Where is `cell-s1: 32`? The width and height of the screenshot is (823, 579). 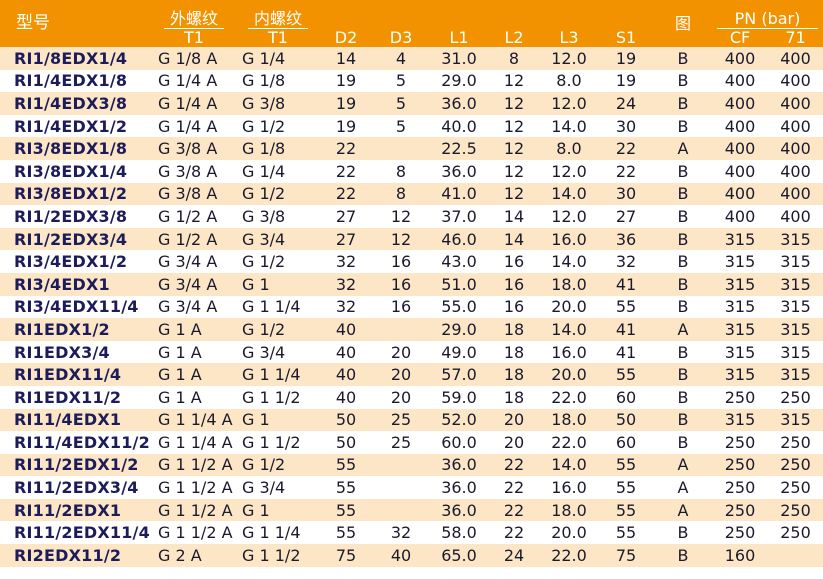
cell-s1: 32 is located at coordinates (626, 261).